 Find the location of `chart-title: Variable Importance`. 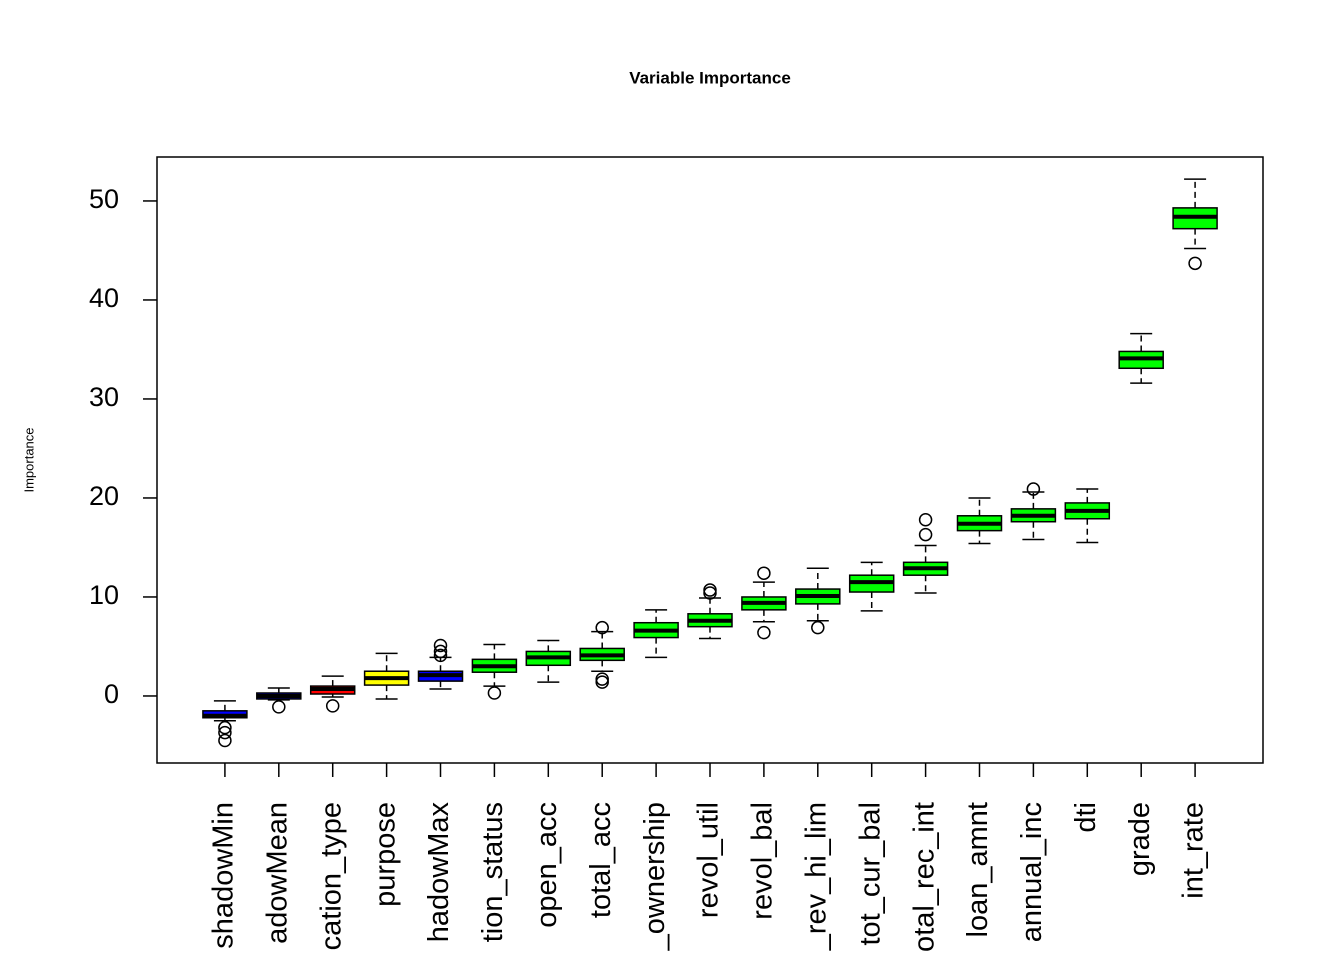

chart-title: Variable Importance is located at coordinates (710, 77).